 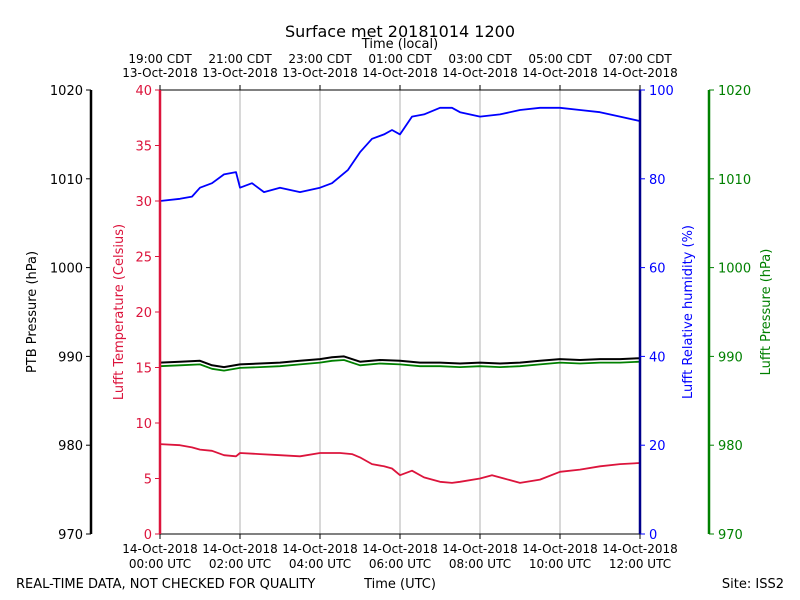 What do you see at coordinates (143, 147) in the screenshot?
I see `temperature-axis-tick-label: 35` at bounding box center [143, 147].